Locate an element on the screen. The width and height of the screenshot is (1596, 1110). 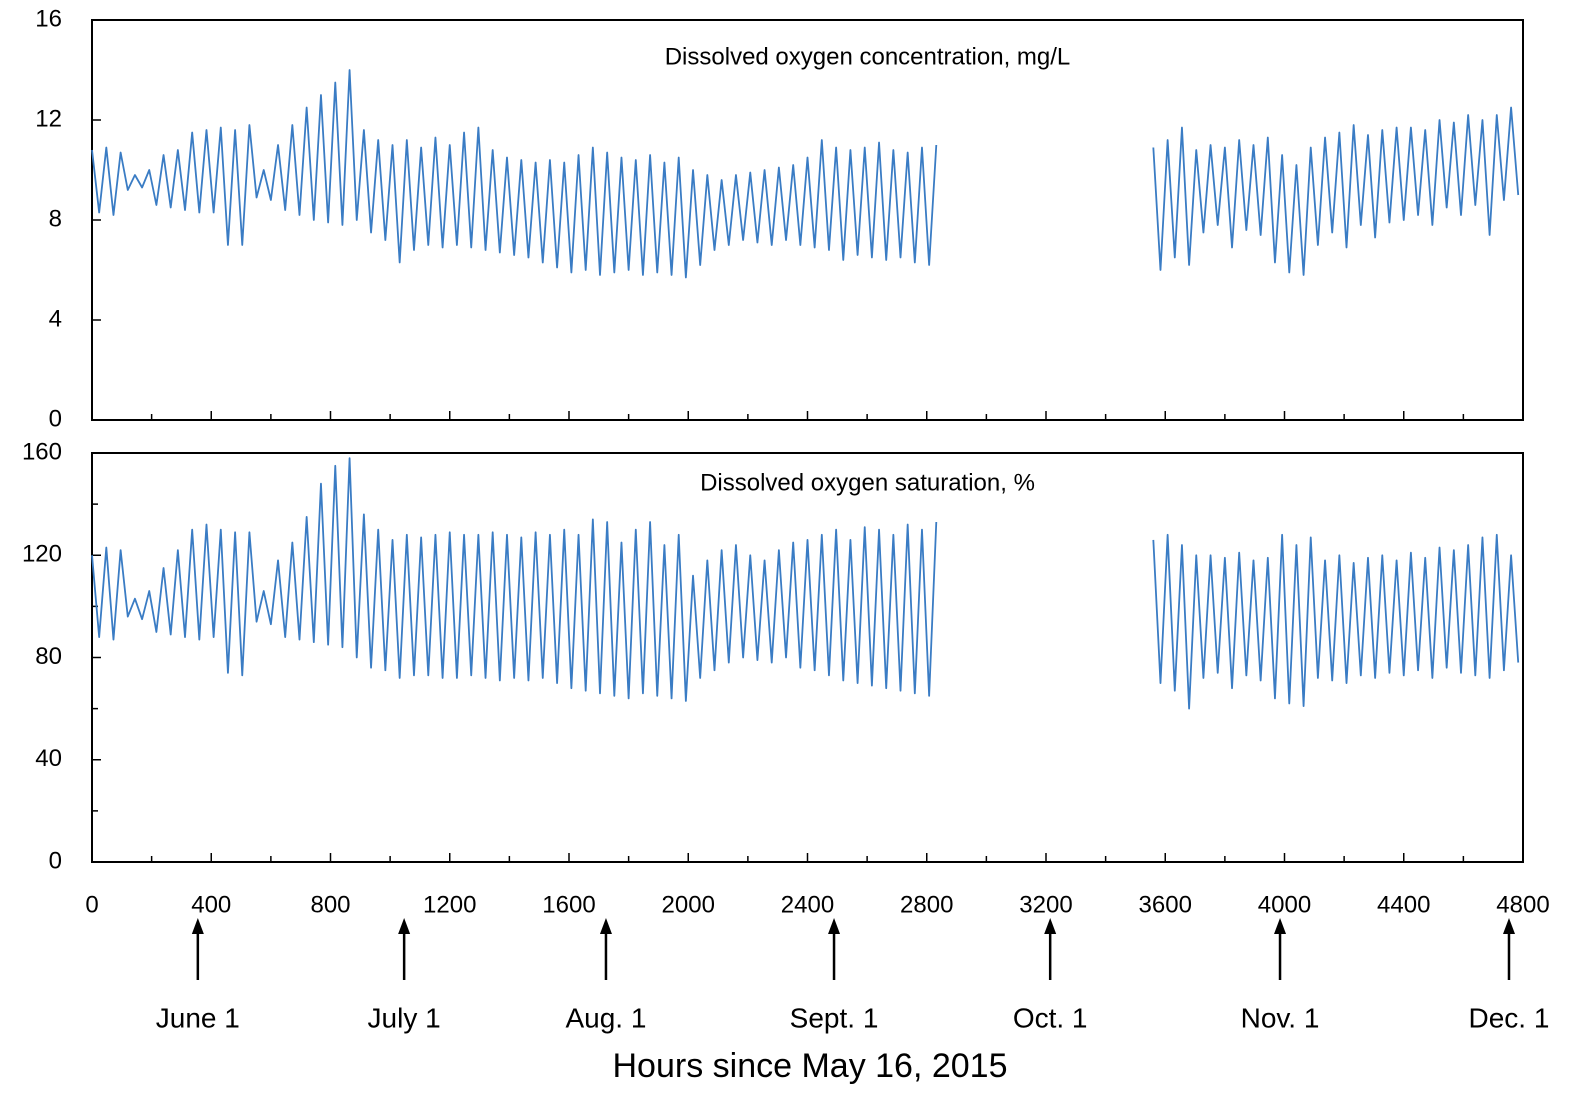
x-tick-label: 2400 is located at coordinates (807, 904).